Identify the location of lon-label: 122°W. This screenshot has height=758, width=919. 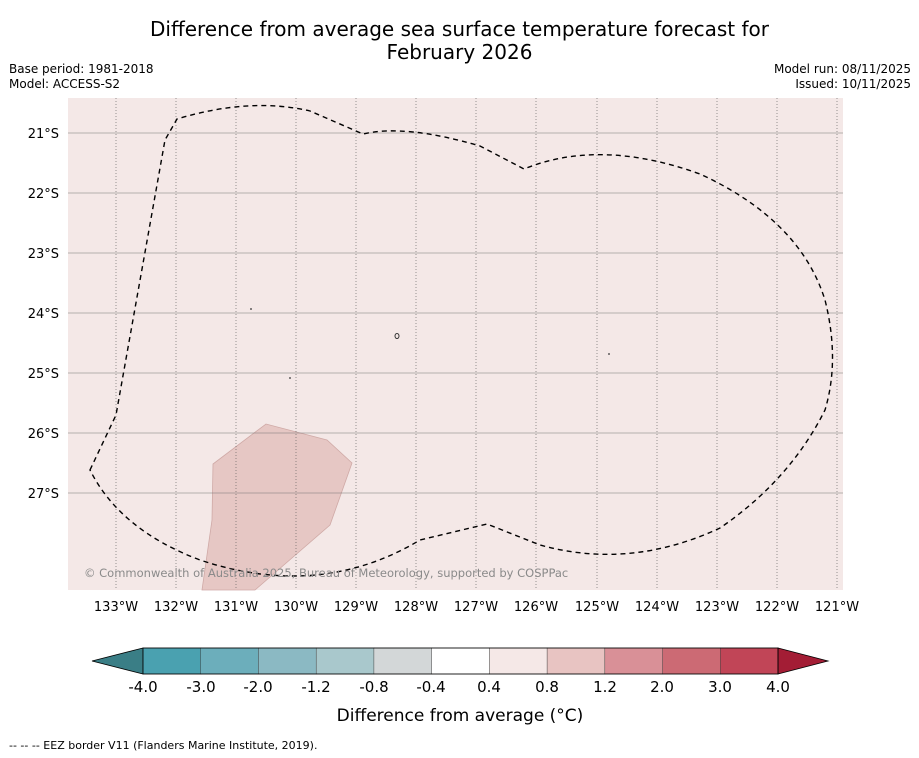
(777, 607).